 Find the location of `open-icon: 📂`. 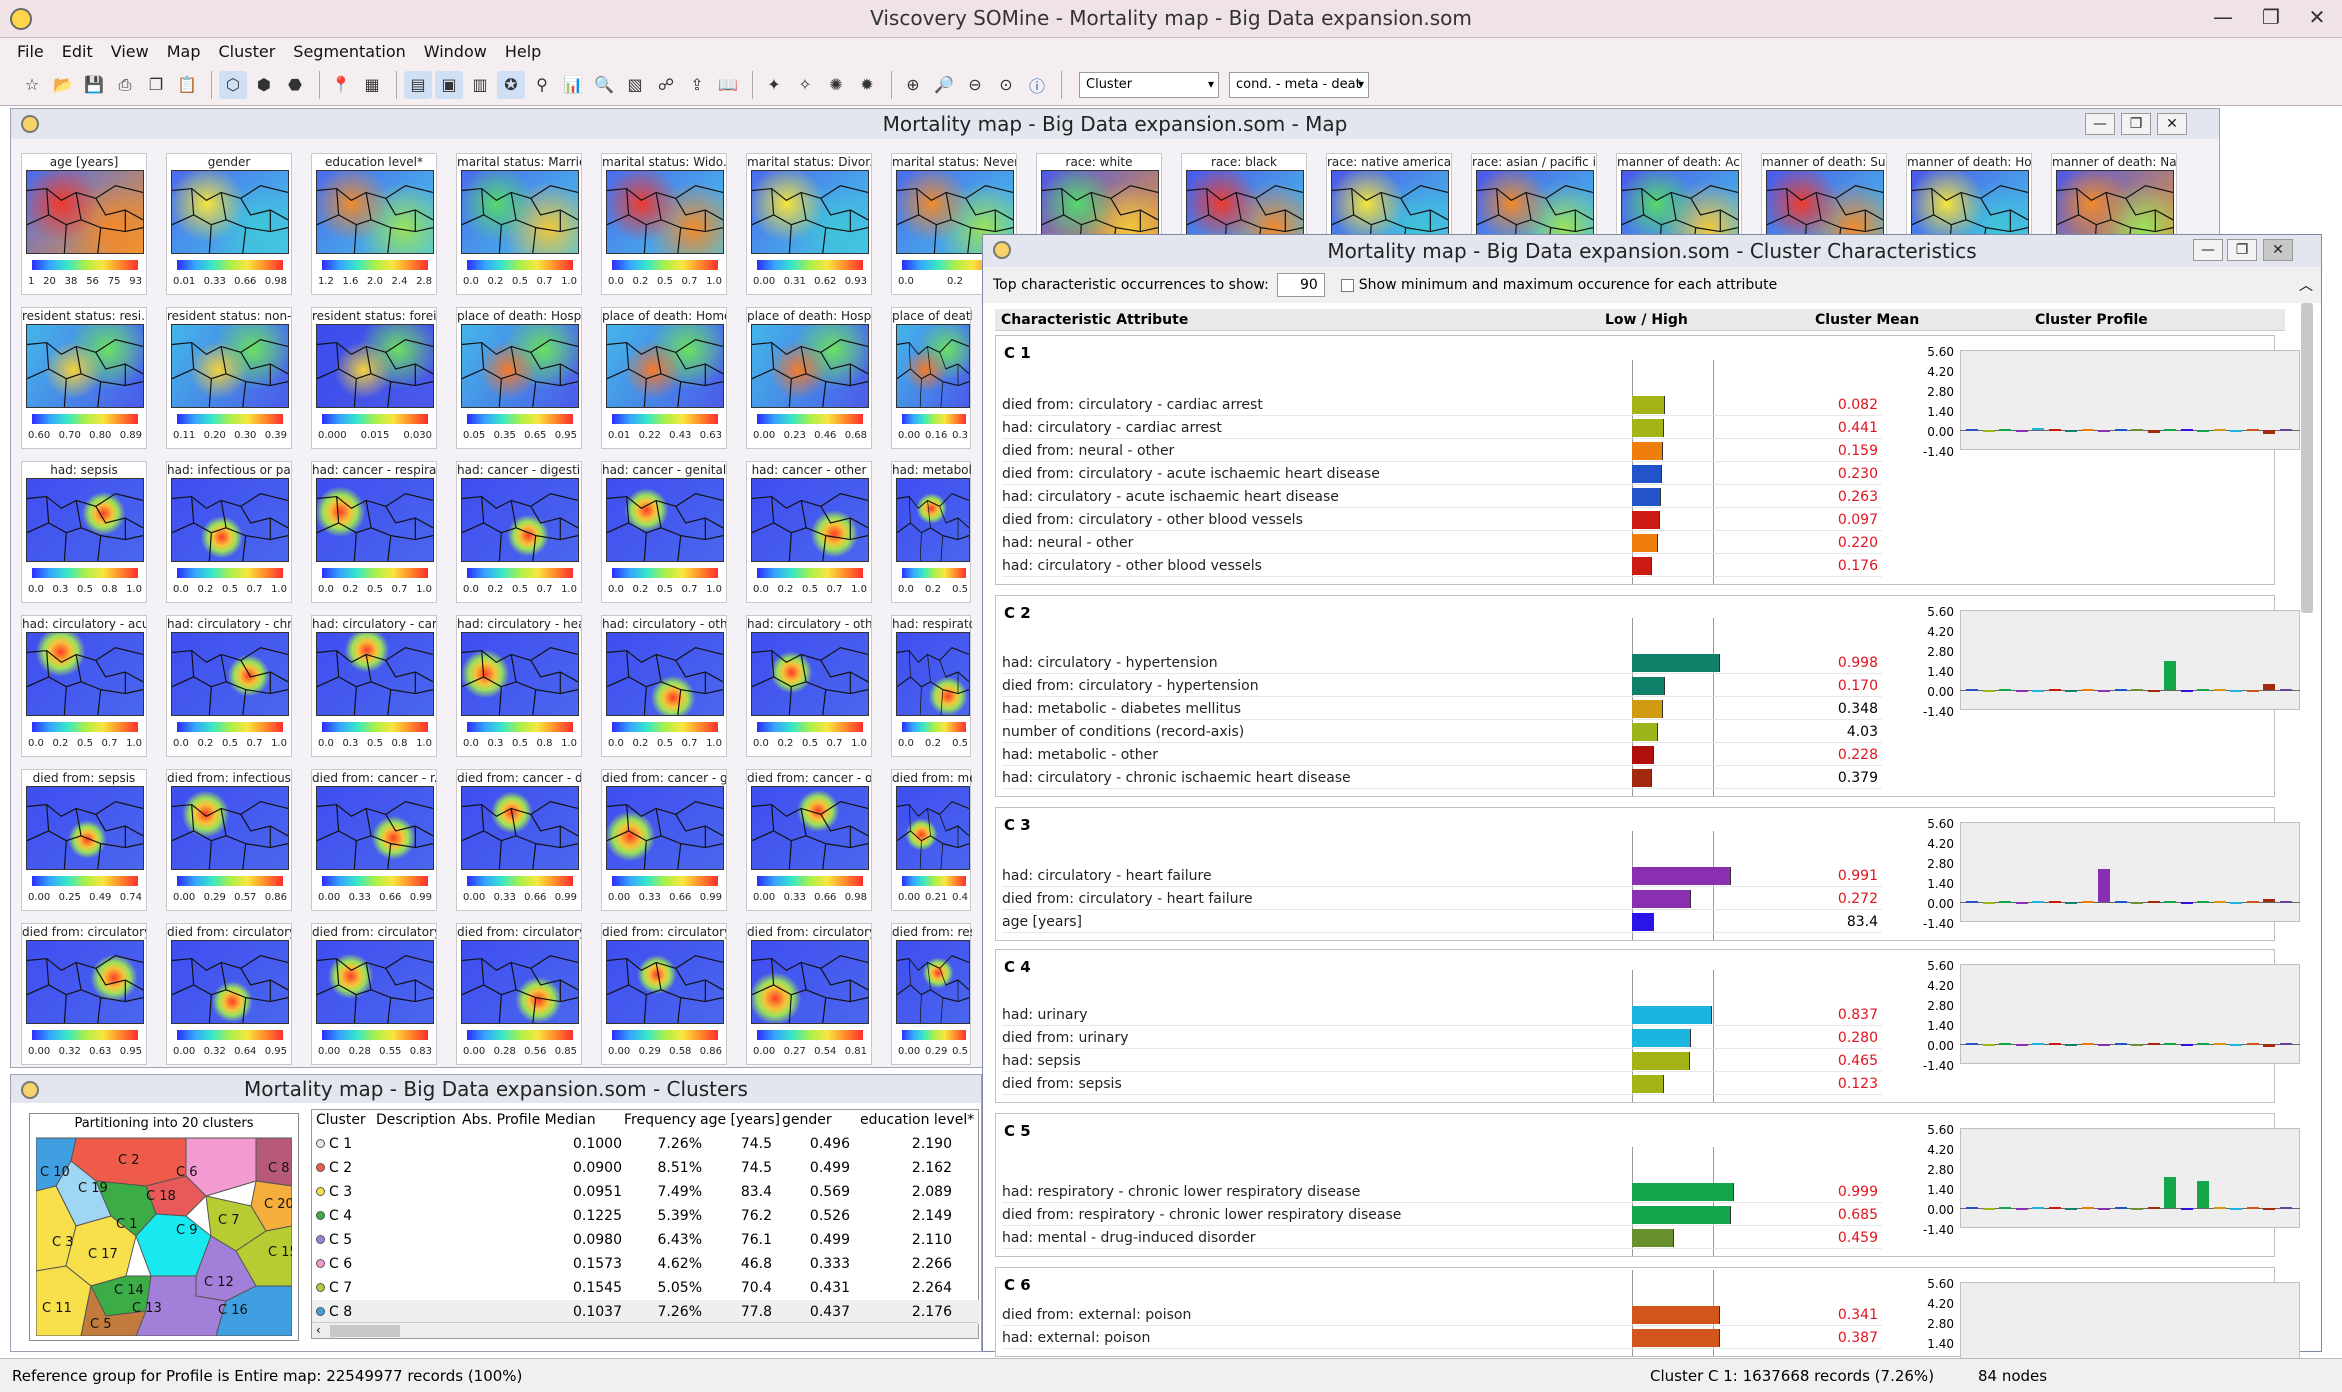

open-icon: 📂 is located at coordinates (63, 84).